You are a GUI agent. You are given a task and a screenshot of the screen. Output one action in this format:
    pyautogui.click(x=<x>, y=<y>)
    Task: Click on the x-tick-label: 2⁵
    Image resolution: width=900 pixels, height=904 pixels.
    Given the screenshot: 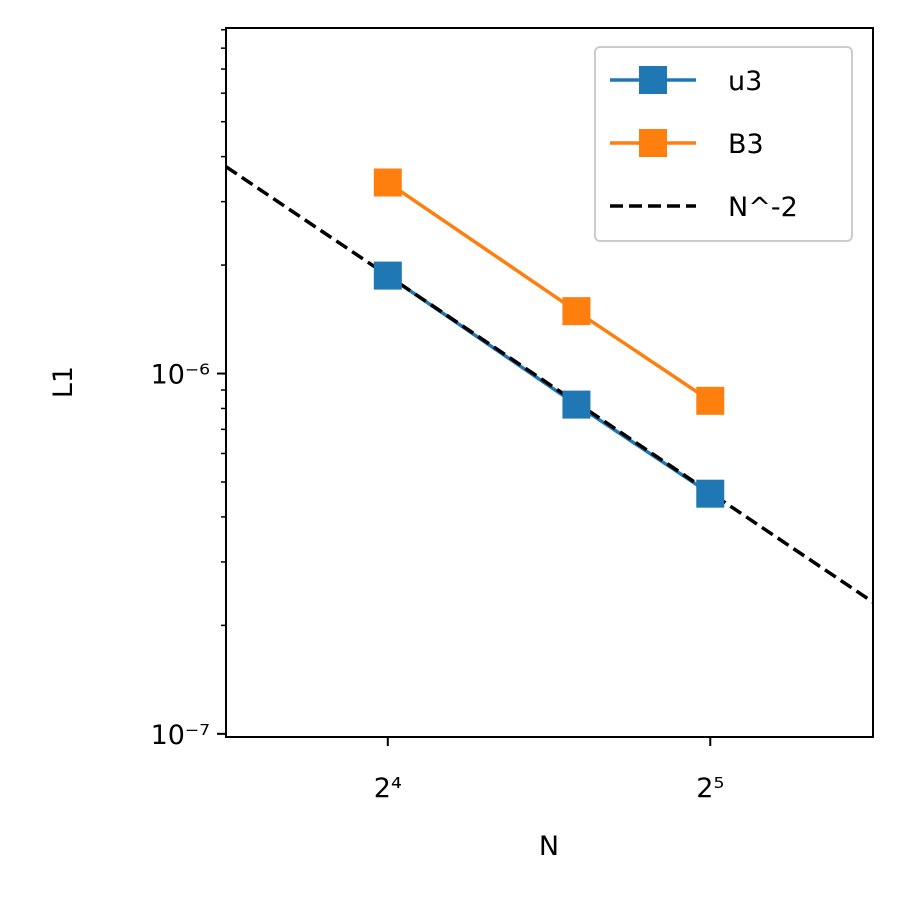 What is the action you would take?
    pyautogui.click(x=710, y=788)
    